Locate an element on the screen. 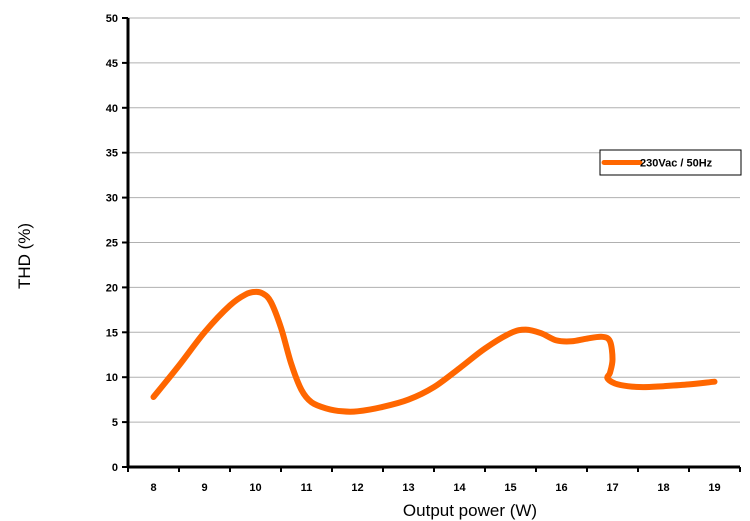 This screenshot has height=521, width=750. legend: 230Vac / 50Hz is located at coordinates (670, 162).